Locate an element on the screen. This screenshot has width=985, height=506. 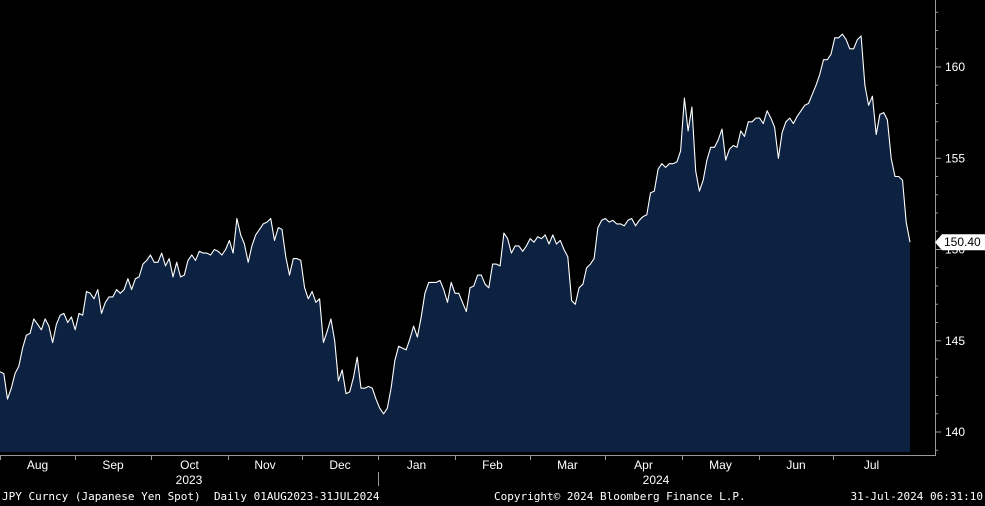
x-month-label: Nov is located at coordinates (264, 465).